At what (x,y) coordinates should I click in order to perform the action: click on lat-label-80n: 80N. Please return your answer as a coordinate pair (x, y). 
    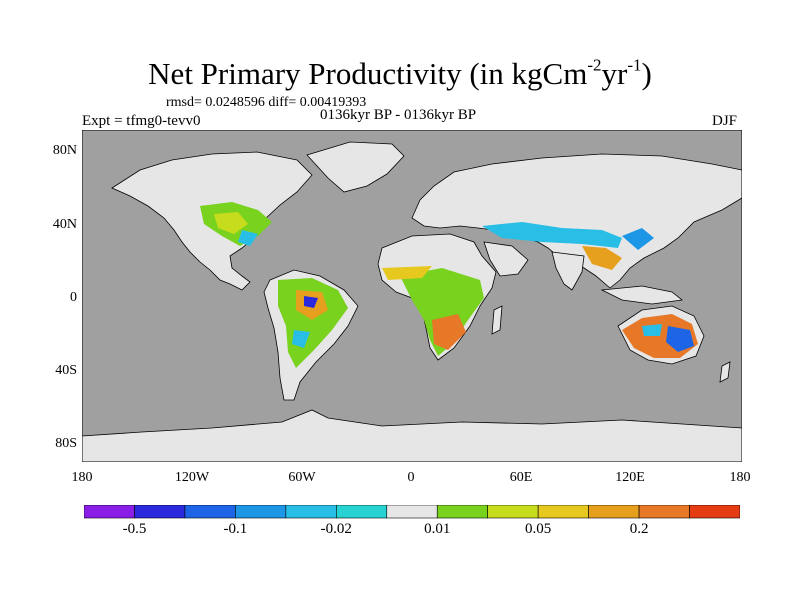
    Looking at the image, I should click on (64, 150).